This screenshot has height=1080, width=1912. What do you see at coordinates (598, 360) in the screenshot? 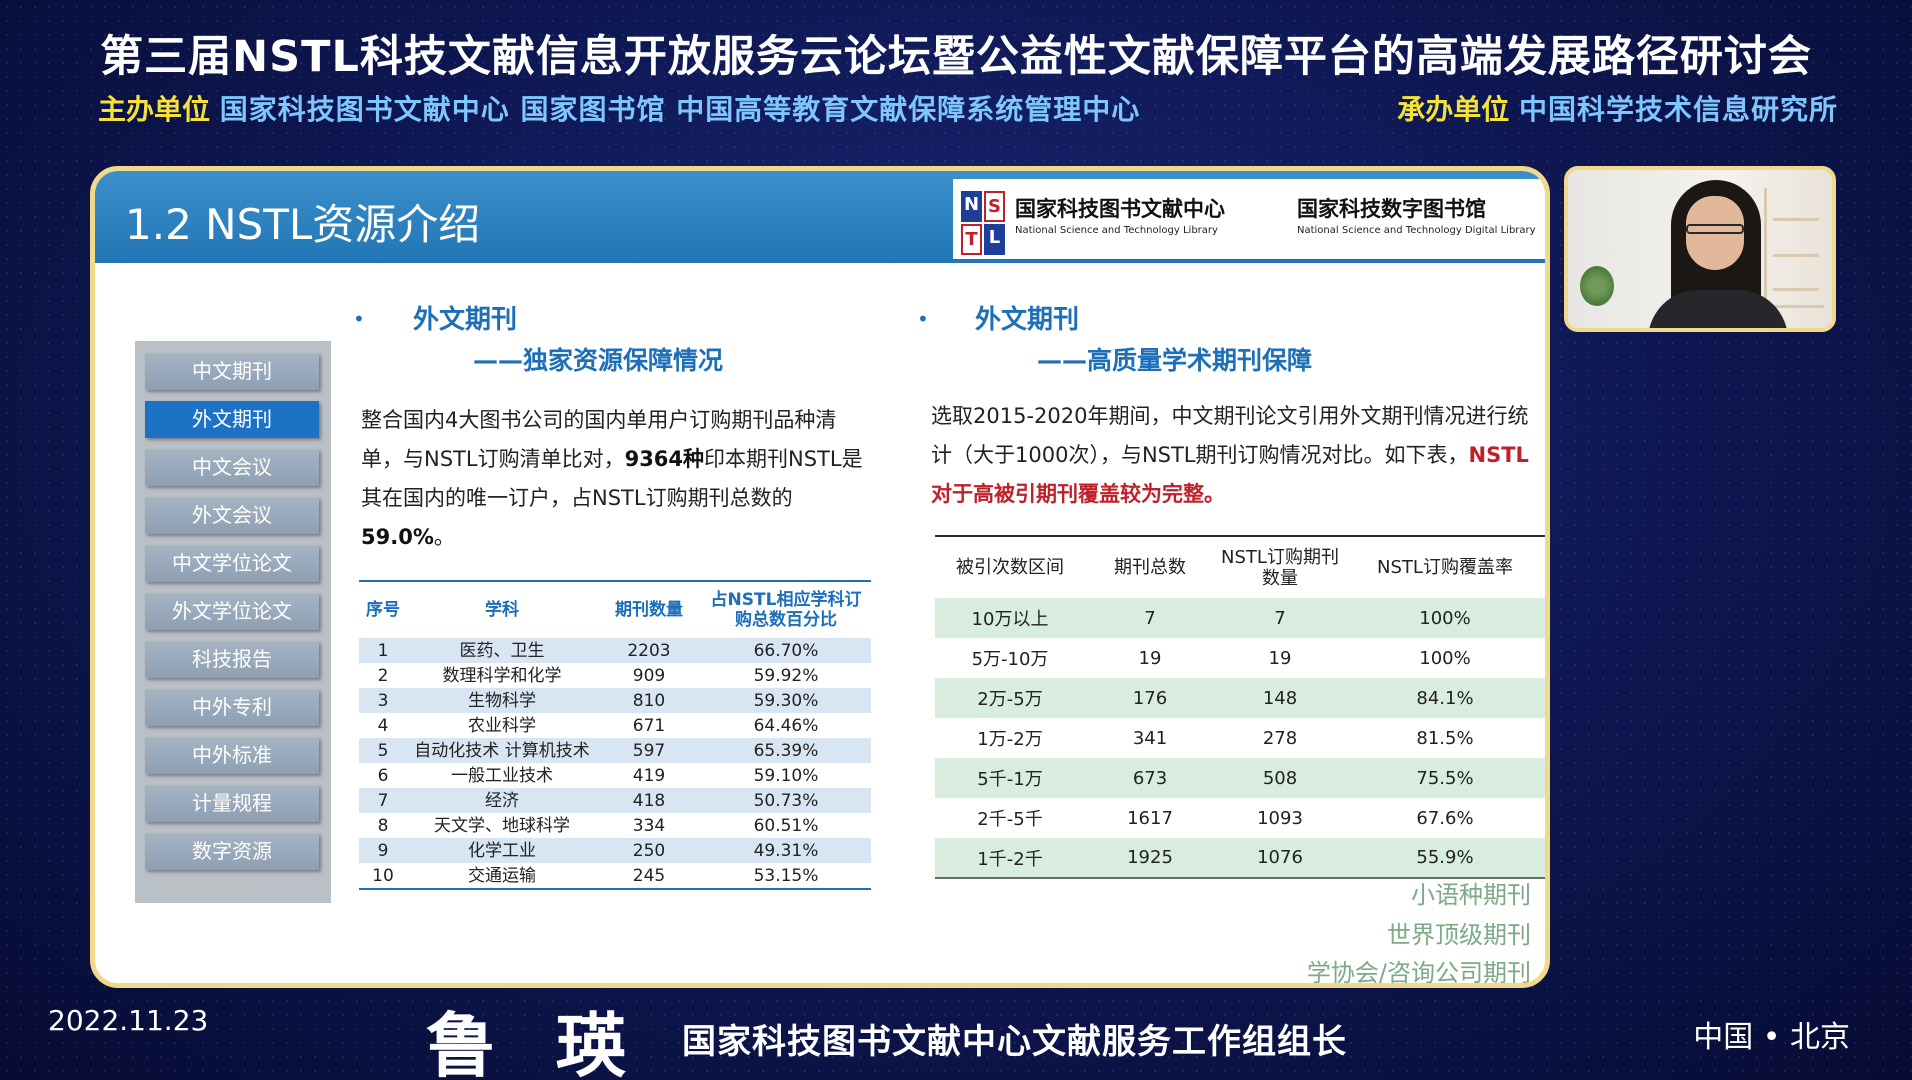
I see `left-subheading: ——独家资源保障情况` at bounding box center [598, 360].